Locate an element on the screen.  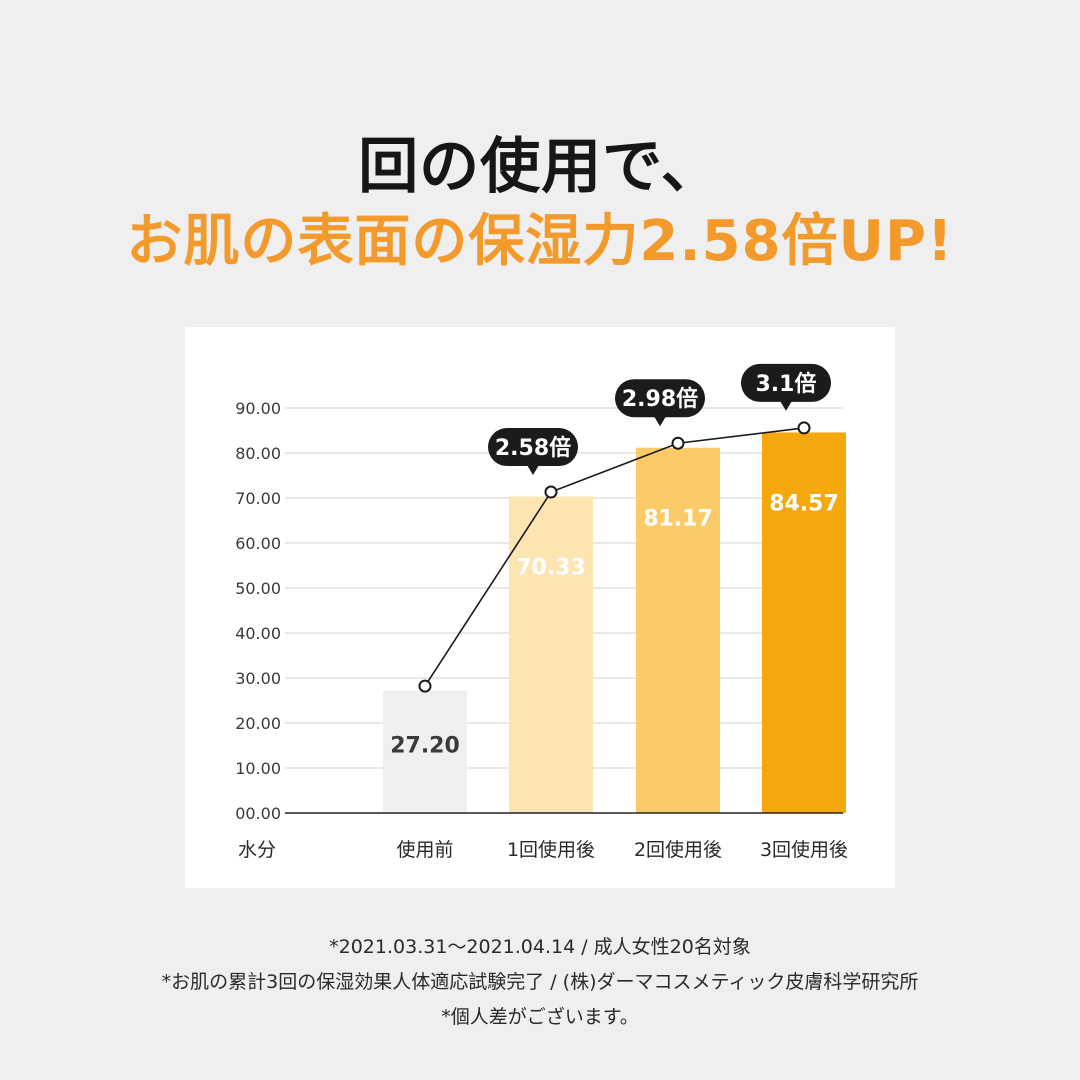
headline-line-2: お肌の表面の保湿力2.58倍UP! is located at coordinates (540, 241).